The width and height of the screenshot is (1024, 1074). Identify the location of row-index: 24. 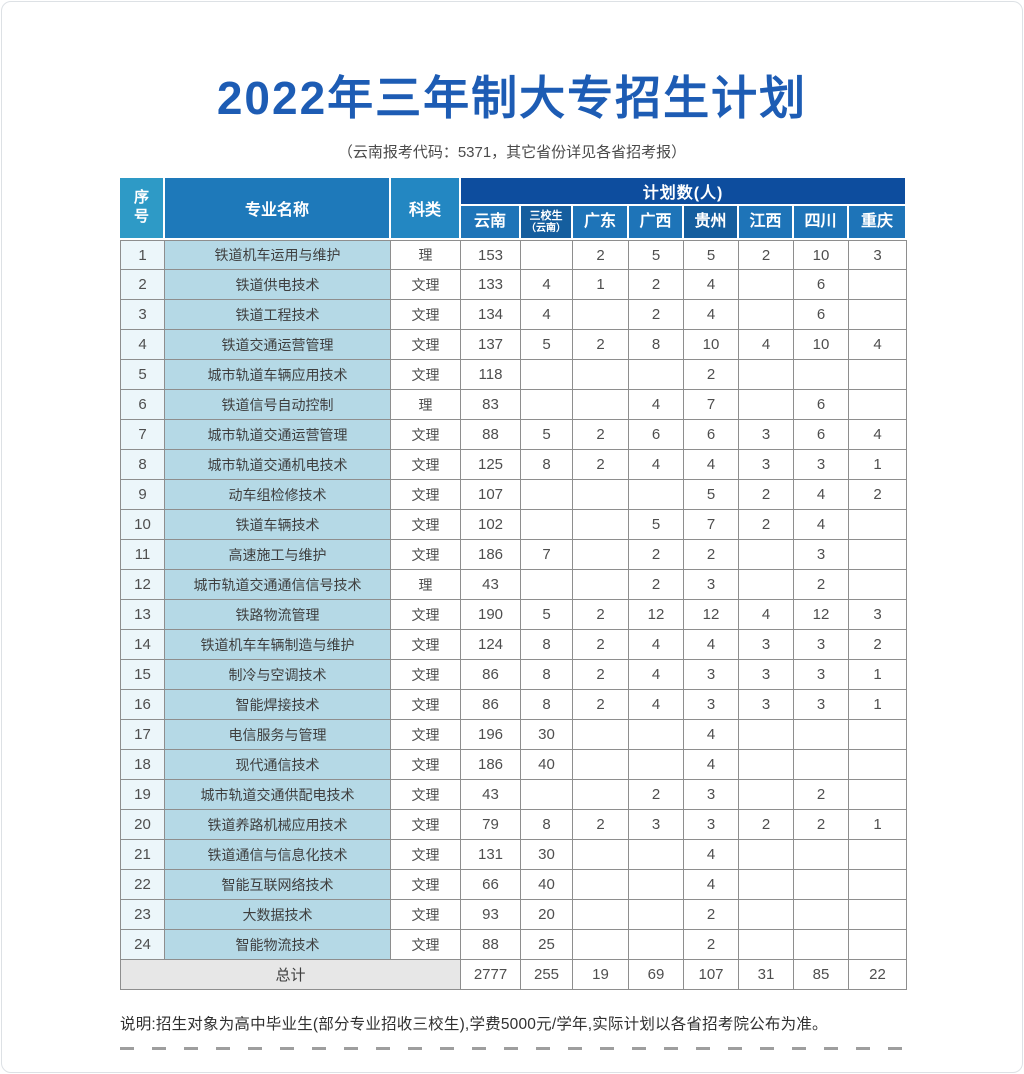
(142, 945).